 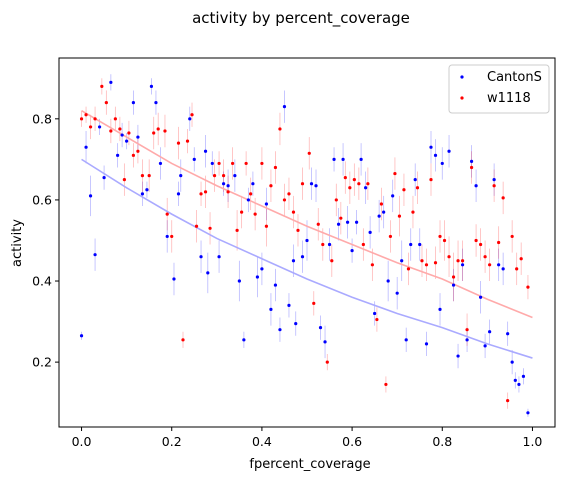 What do you see at coordinates (309, 464) in the screenshot?
I see `x-axis-title: fpercent_coverage` at bounding box center [309, 464].